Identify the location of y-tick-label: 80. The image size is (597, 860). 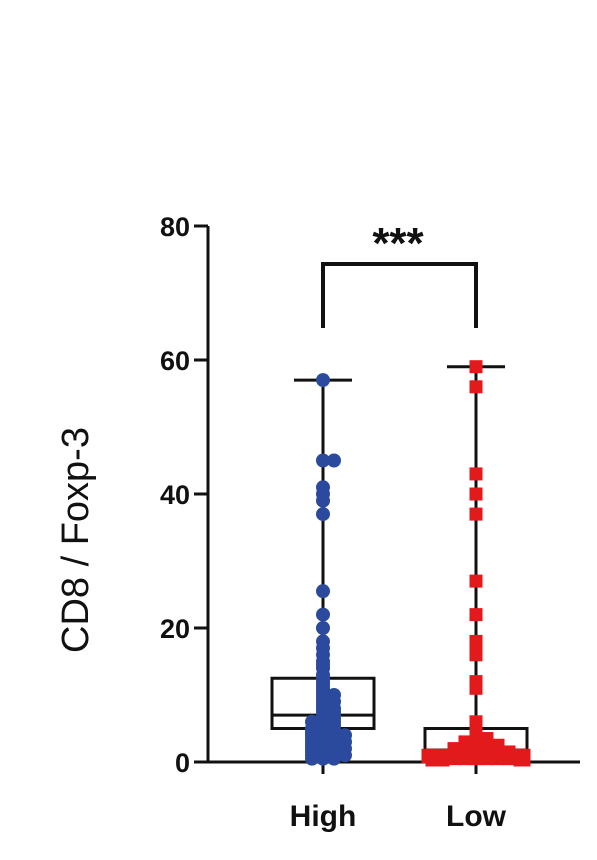
(175, 227).